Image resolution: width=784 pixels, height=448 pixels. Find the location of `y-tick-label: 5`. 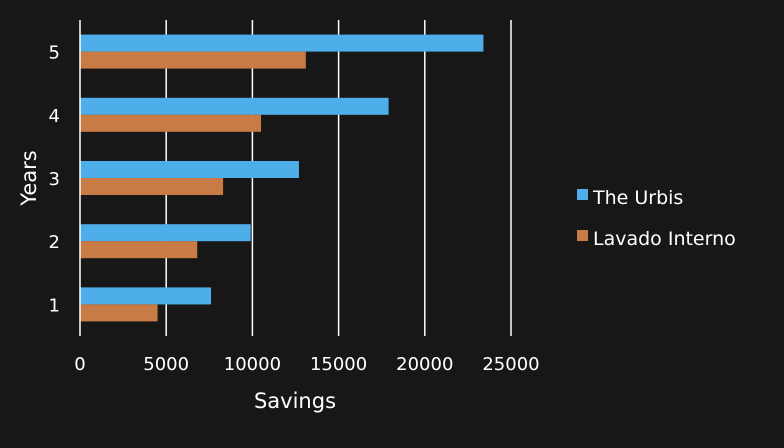

y-tick-label: 5 is located at coordinates (54, 53).